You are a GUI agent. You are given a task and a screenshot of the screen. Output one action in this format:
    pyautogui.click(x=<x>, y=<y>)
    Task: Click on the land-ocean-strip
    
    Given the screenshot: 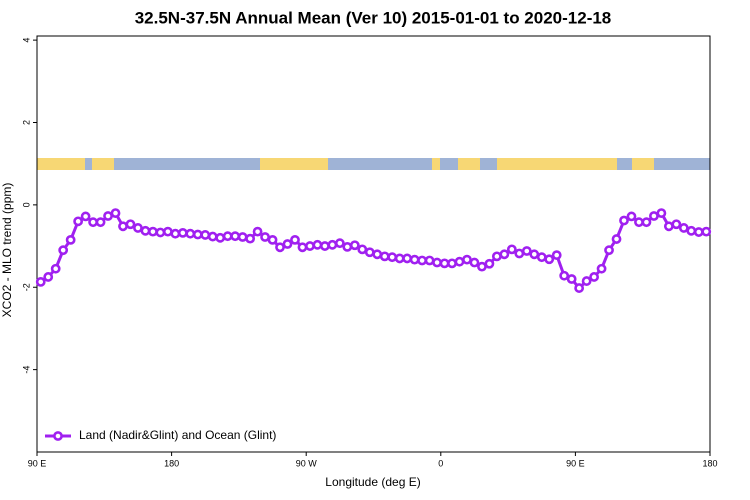 What is the action you would take?
    pyautogui.click(x=373, y=164)
    